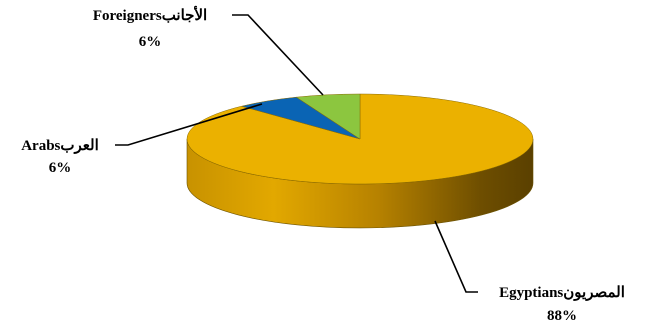 This screenshot has width=647, height=327. What do you see at coordinates (278, 55) in the screenshot?
I see `leader-line-foreigners` at bounding box center [278, 55].